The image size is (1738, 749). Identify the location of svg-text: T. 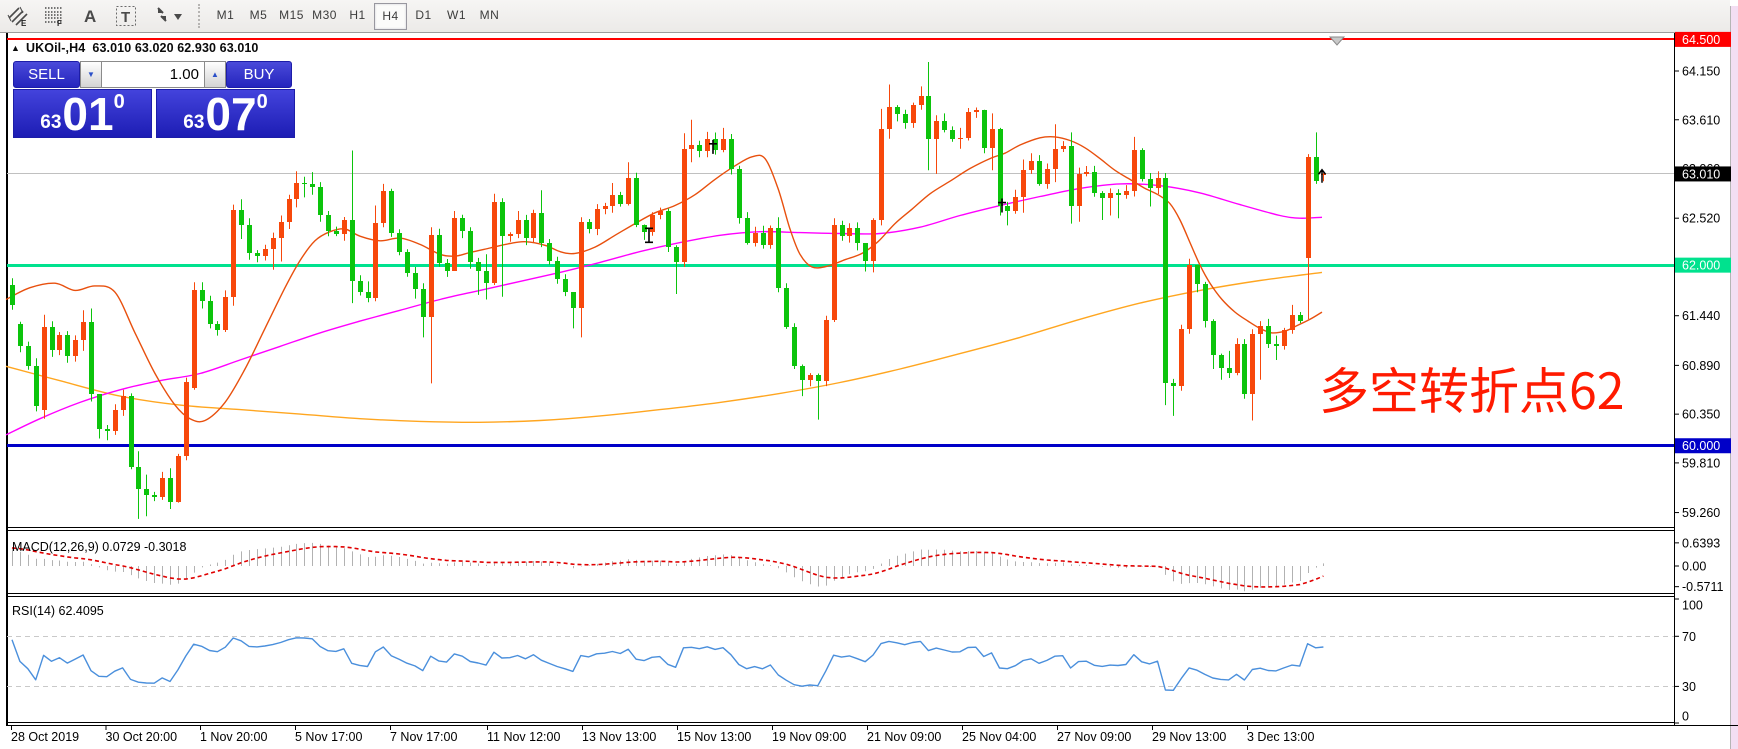
(125, 17).